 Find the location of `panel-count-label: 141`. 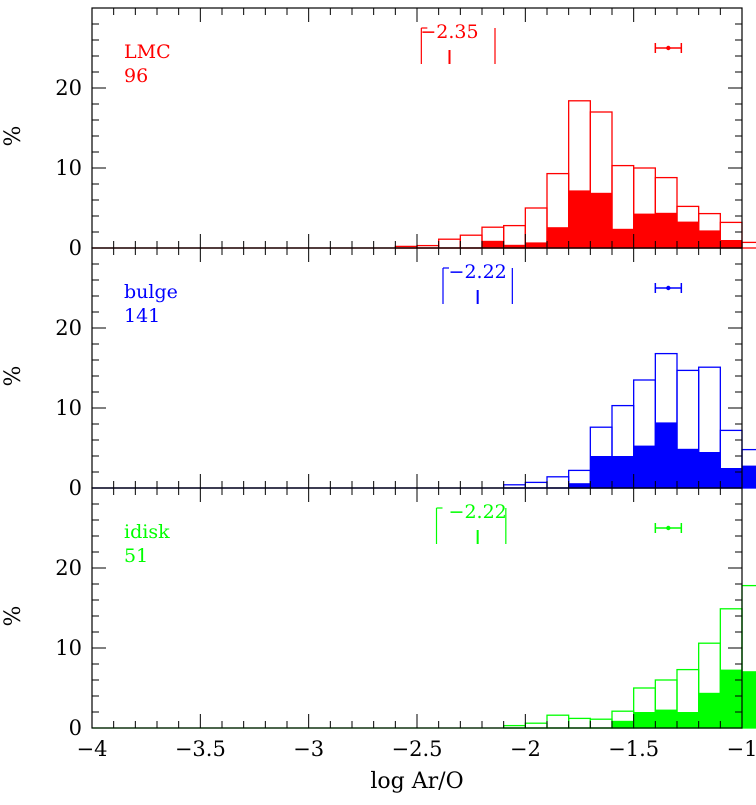

panel-count-label: 141 is located at coordinates (142, 316).